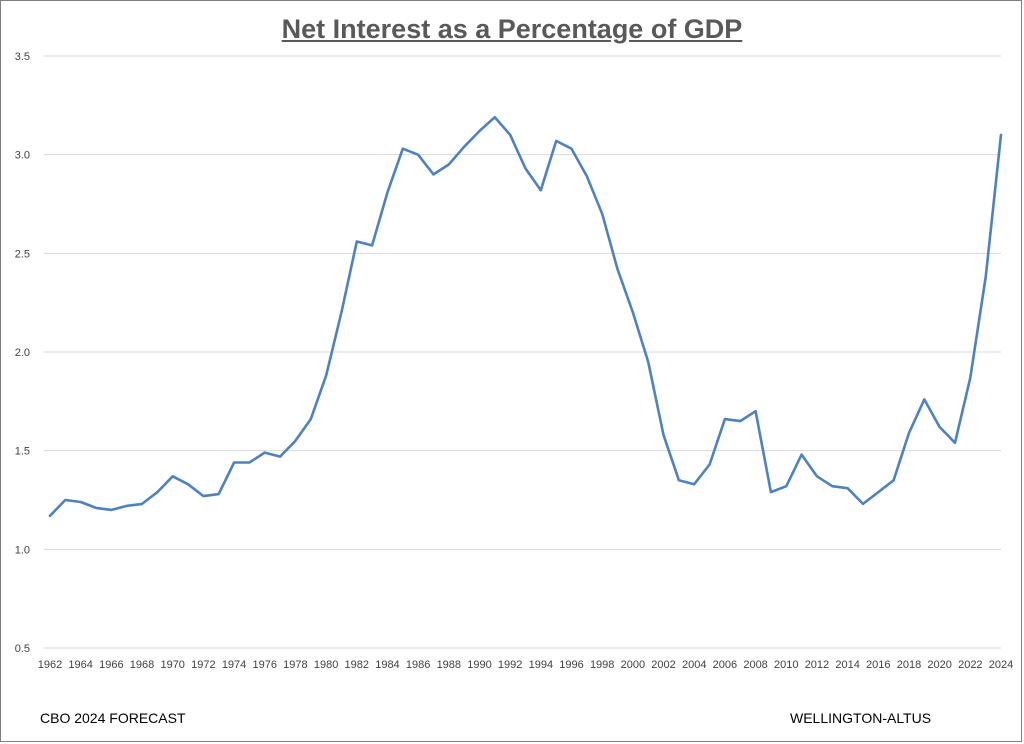 This screenshot has height=744, width=1024. I want to click on y-tick-label: 2.5, so click(22, 254).